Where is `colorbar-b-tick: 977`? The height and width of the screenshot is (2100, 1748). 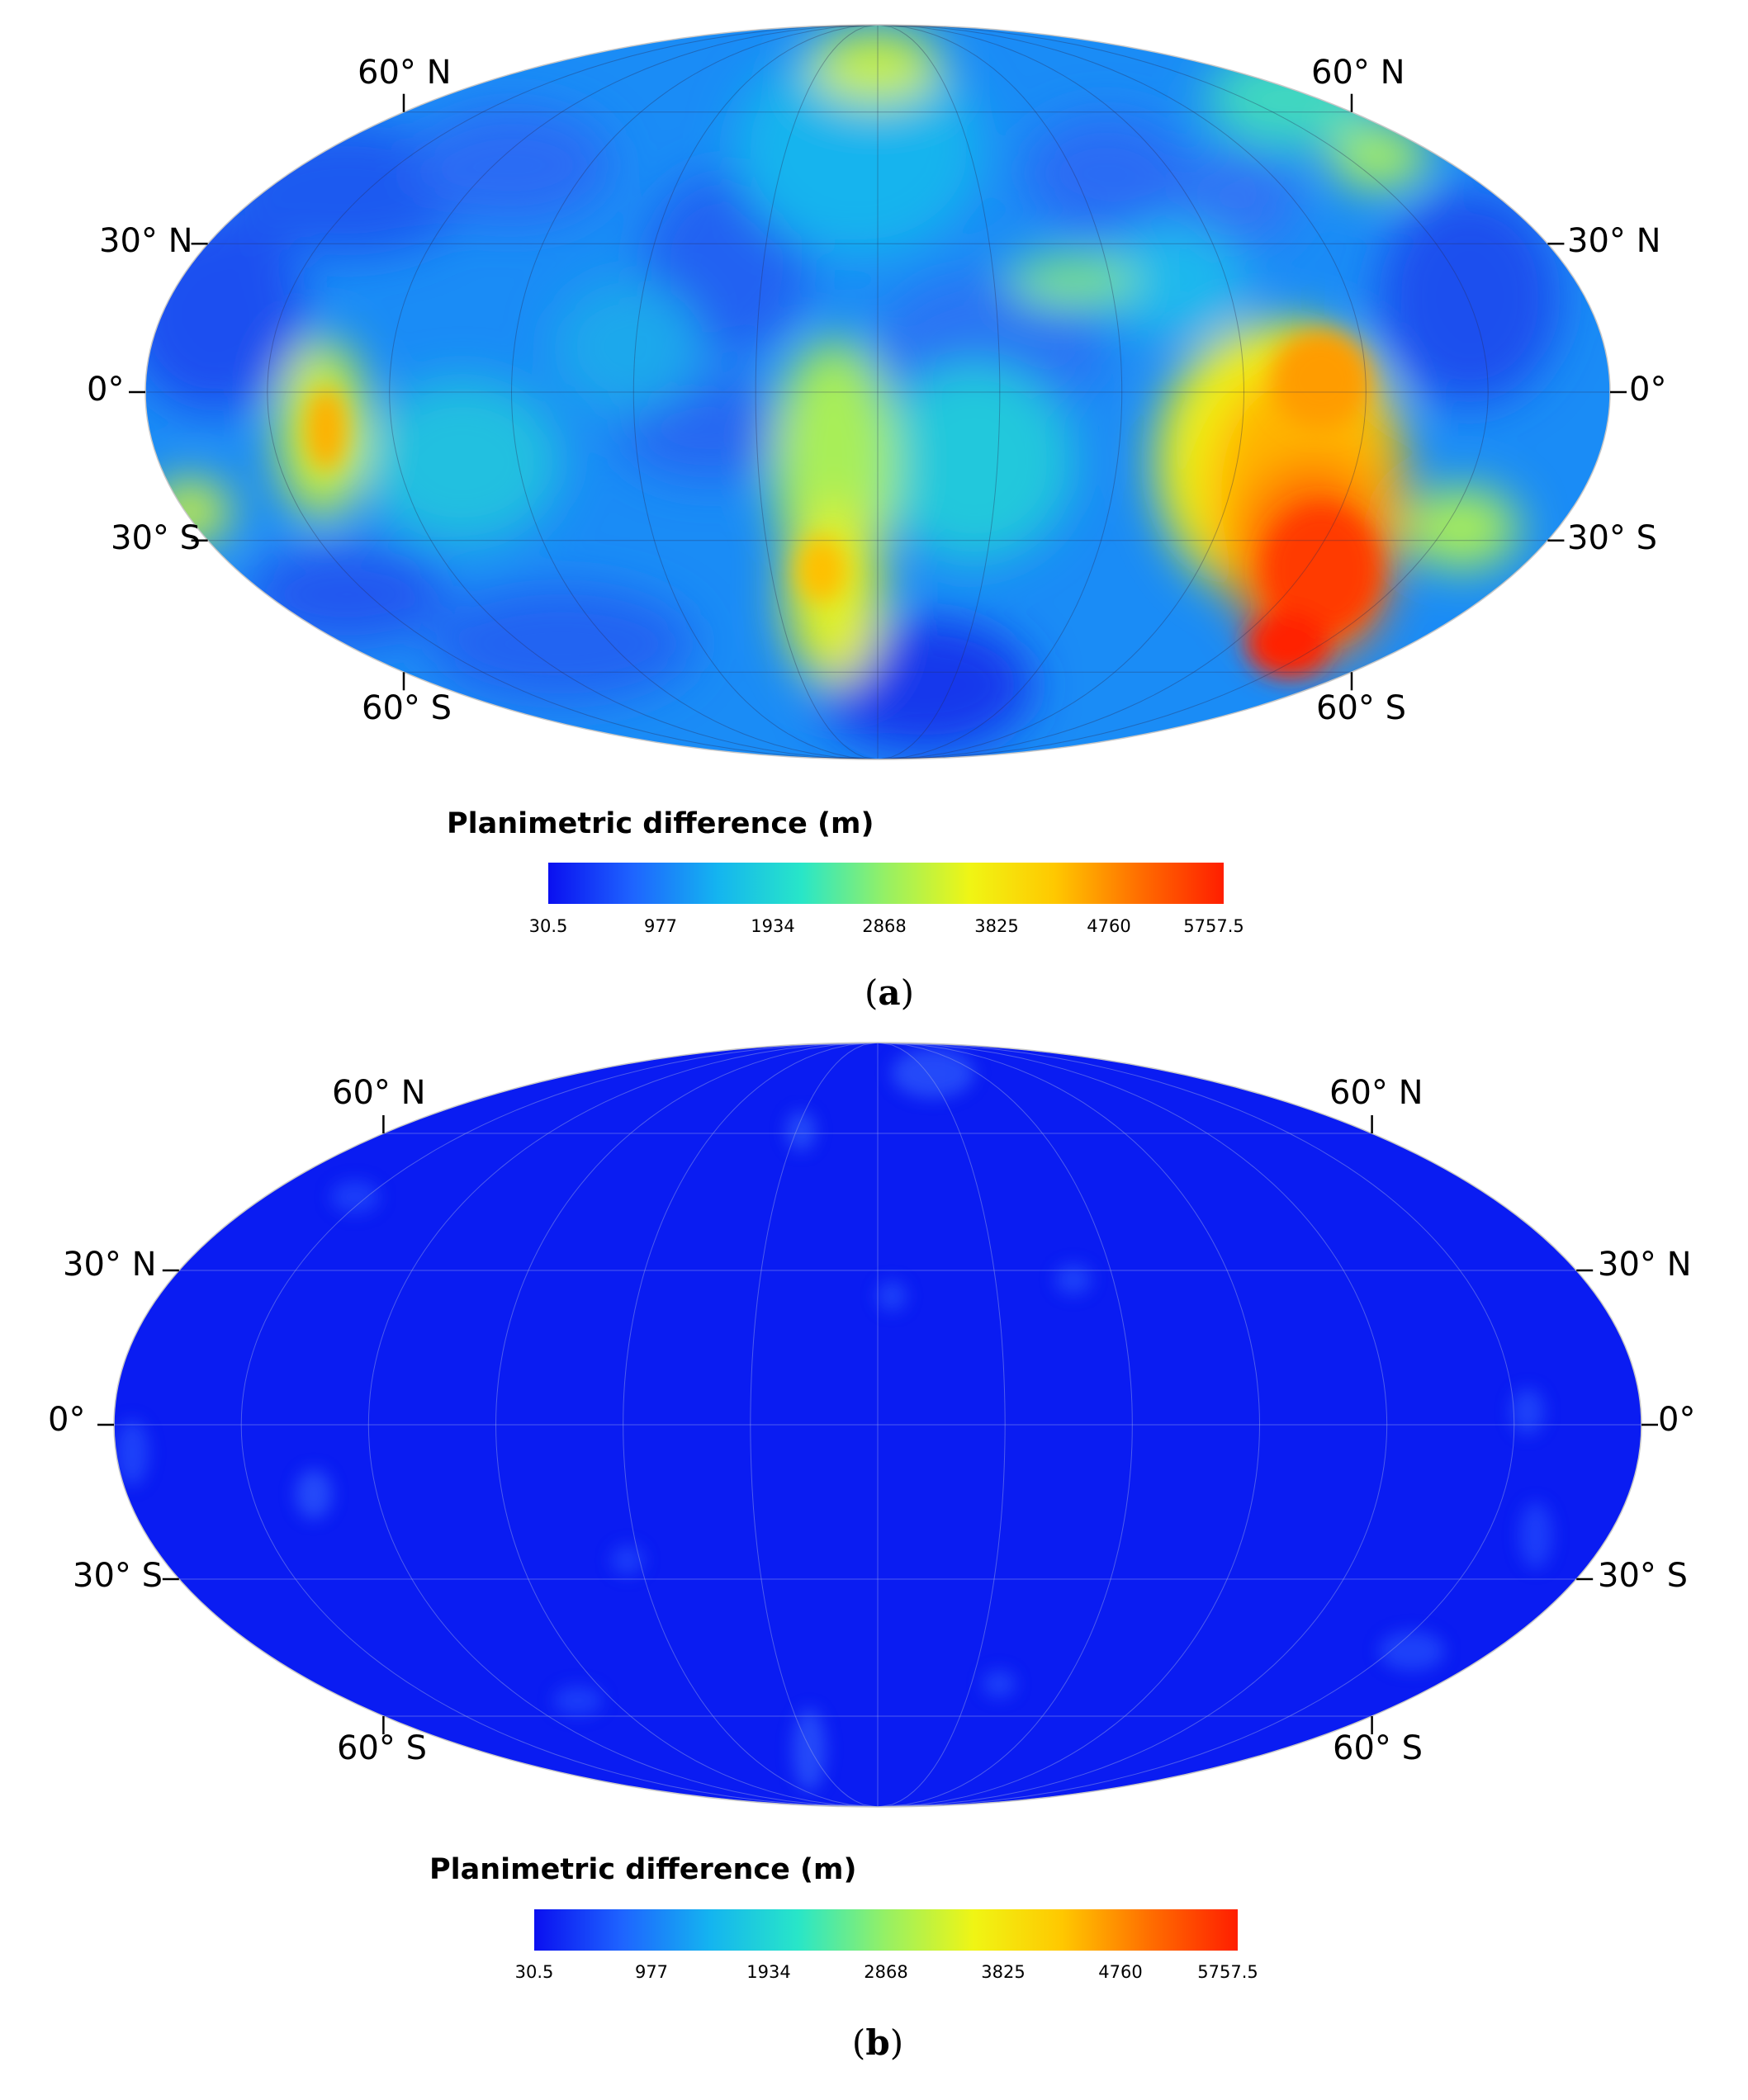 colorbar-b-tick: 977 is located at coordinates (651, 1972).